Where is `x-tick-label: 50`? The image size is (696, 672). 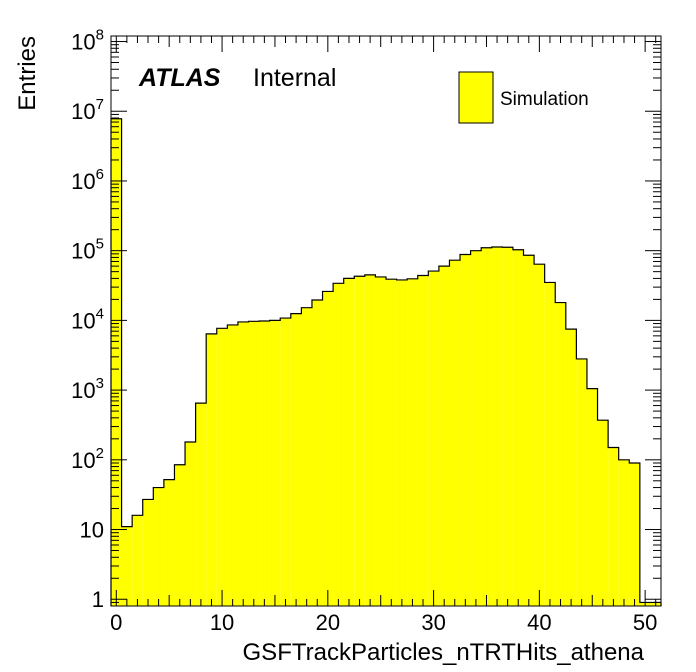 x-tick-label: 50 is located at coordinates (645, 622).